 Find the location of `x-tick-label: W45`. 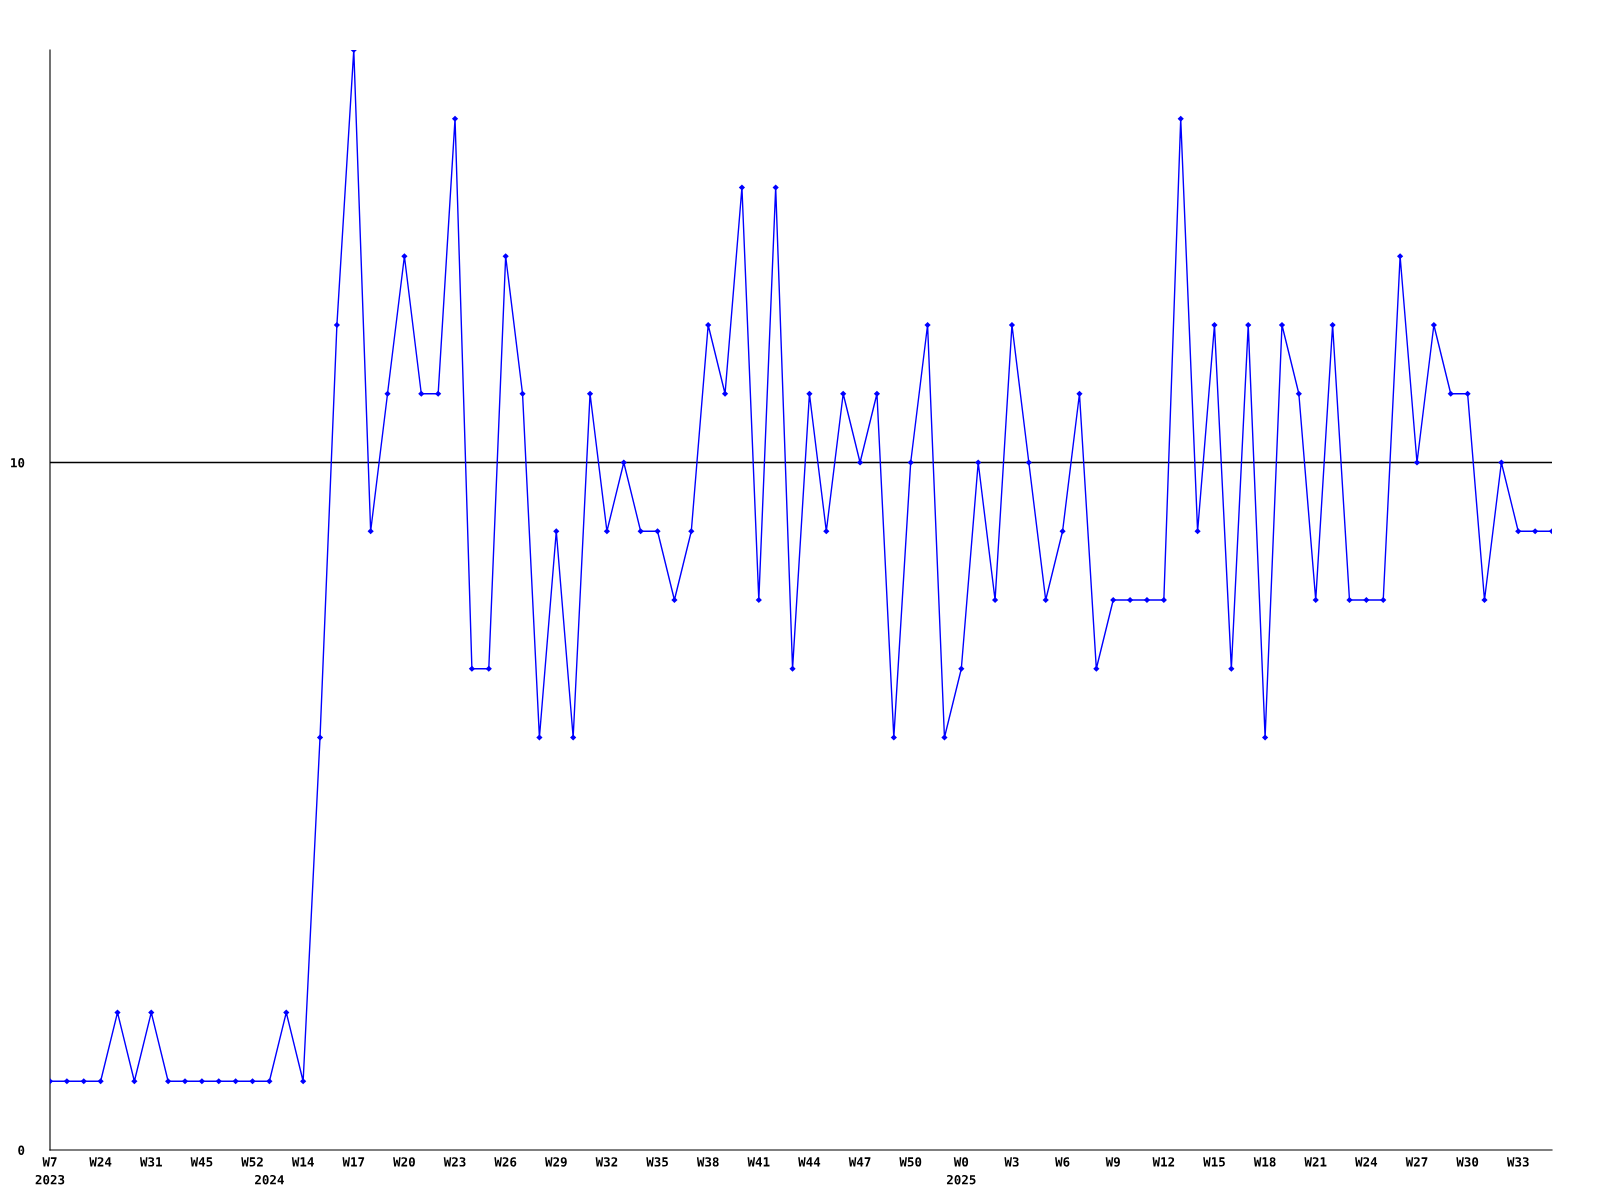

x-tick-label: W45 is located at coordinates (201, 1162).